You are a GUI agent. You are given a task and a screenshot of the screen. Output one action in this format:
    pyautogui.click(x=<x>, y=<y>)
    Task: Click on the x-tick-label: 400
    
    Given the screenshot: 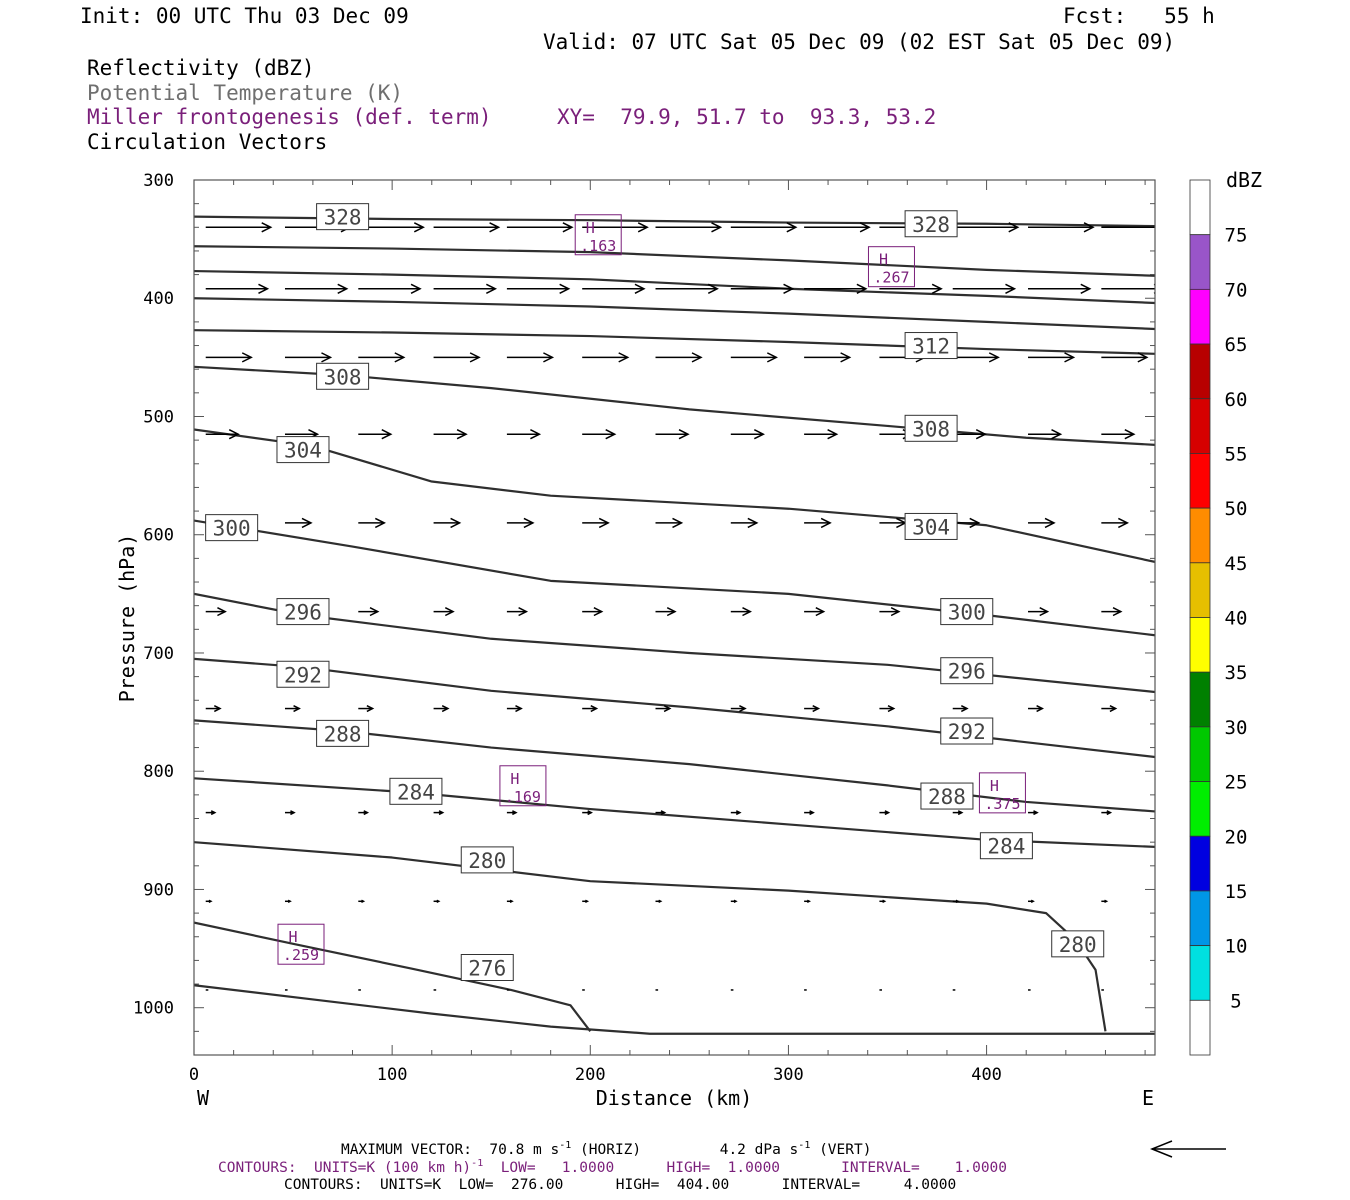 What is the action you would take?
    pyautogui.click(x=986, y=1075)
    